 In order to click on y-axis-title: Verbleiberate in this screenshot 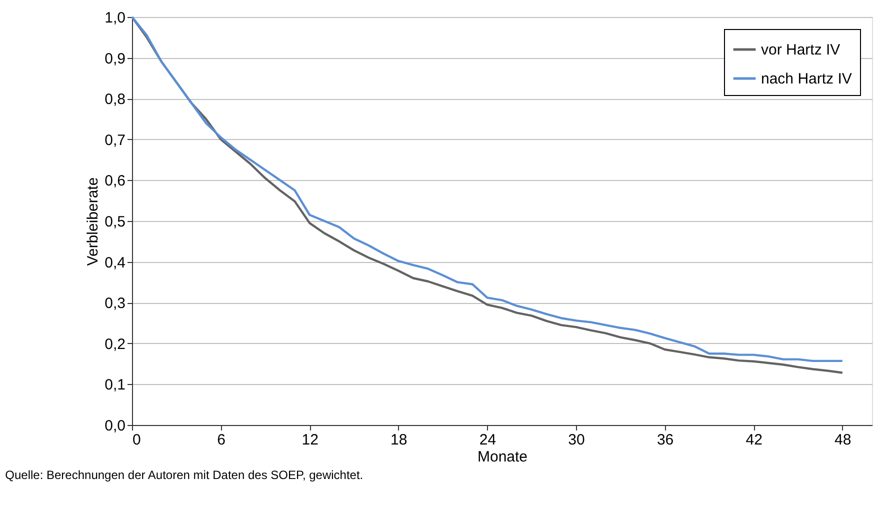, I will do `click(93, 221)`.